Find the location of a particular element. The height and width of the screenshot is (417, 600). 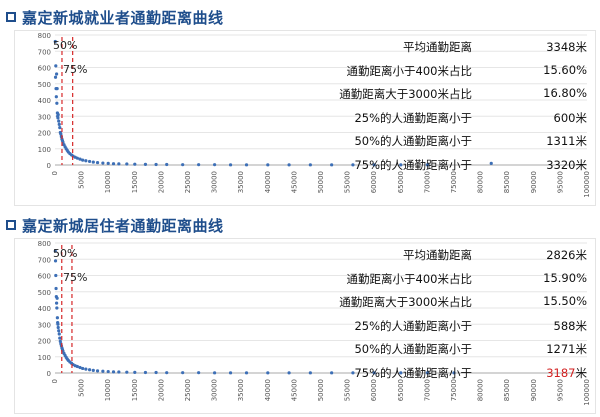

x-tick-label: 75000 is located at coordinates (454, 182).